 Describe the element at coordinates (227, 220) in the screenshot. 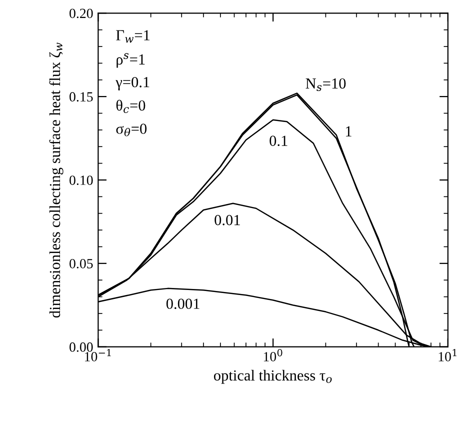

I see `series-label: 0.01` at that location.